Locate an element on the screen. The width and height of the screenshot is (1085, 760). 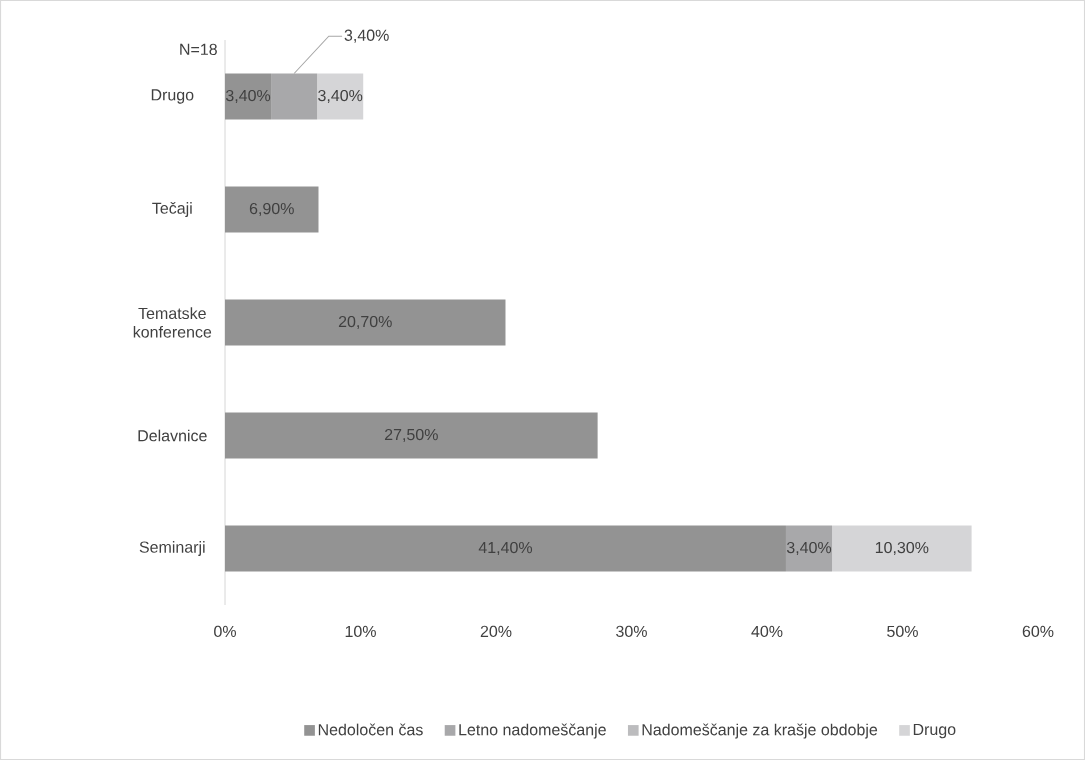
legend-label: Letno nadomeščanje is located at coordinates (532, 731).